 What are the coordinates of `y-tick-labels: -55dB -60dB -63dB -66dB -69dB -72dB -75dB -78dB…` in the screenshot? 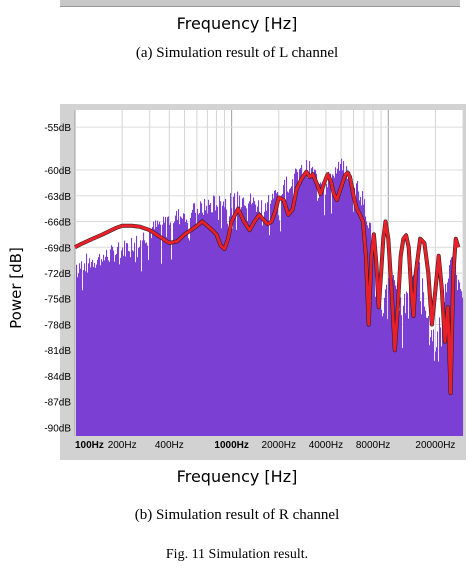 It's located at (57, 278).